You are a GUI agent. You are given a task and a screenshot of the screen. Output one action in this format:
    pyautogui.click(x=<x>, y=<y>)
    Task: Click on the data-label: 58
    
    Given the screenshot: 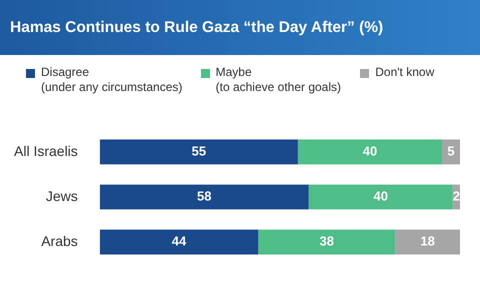 What is the action you would take?
    pyautogui.click(x=204, y=196)
    